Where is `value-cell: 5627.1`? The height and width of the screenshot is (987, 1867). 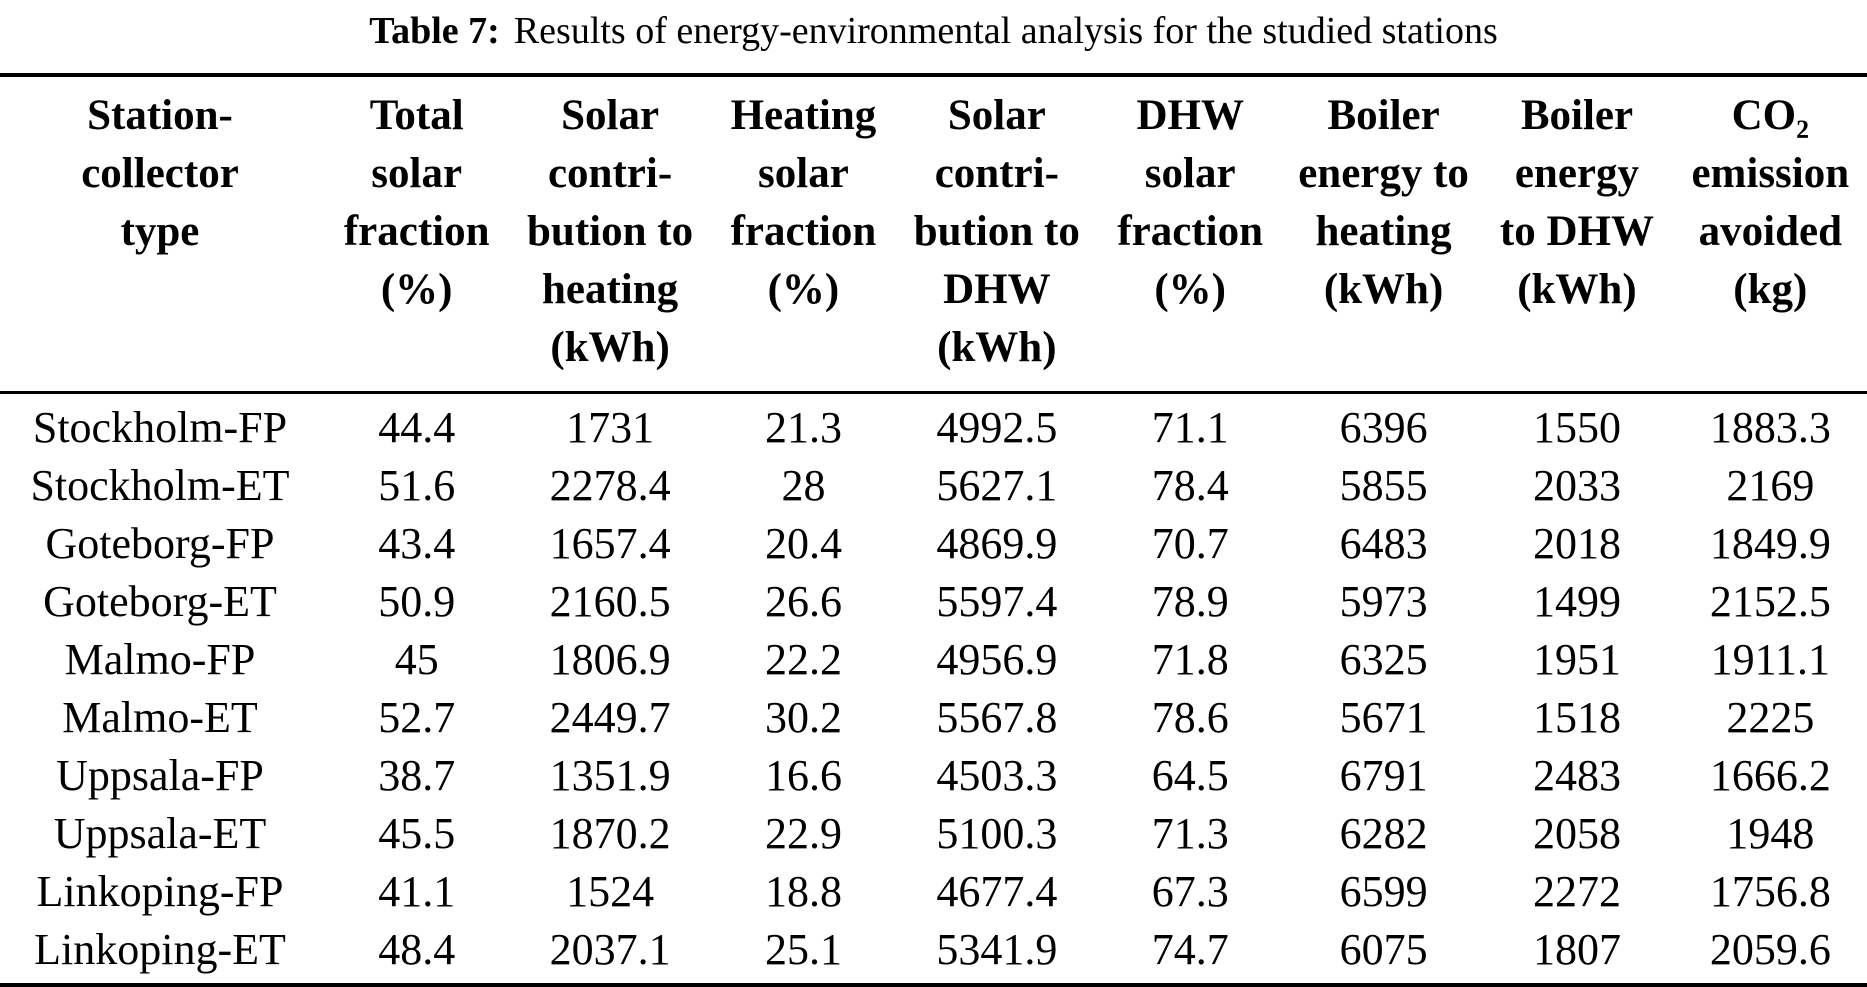 value-cell: 5627.1 is located at coordinates (997, 485).